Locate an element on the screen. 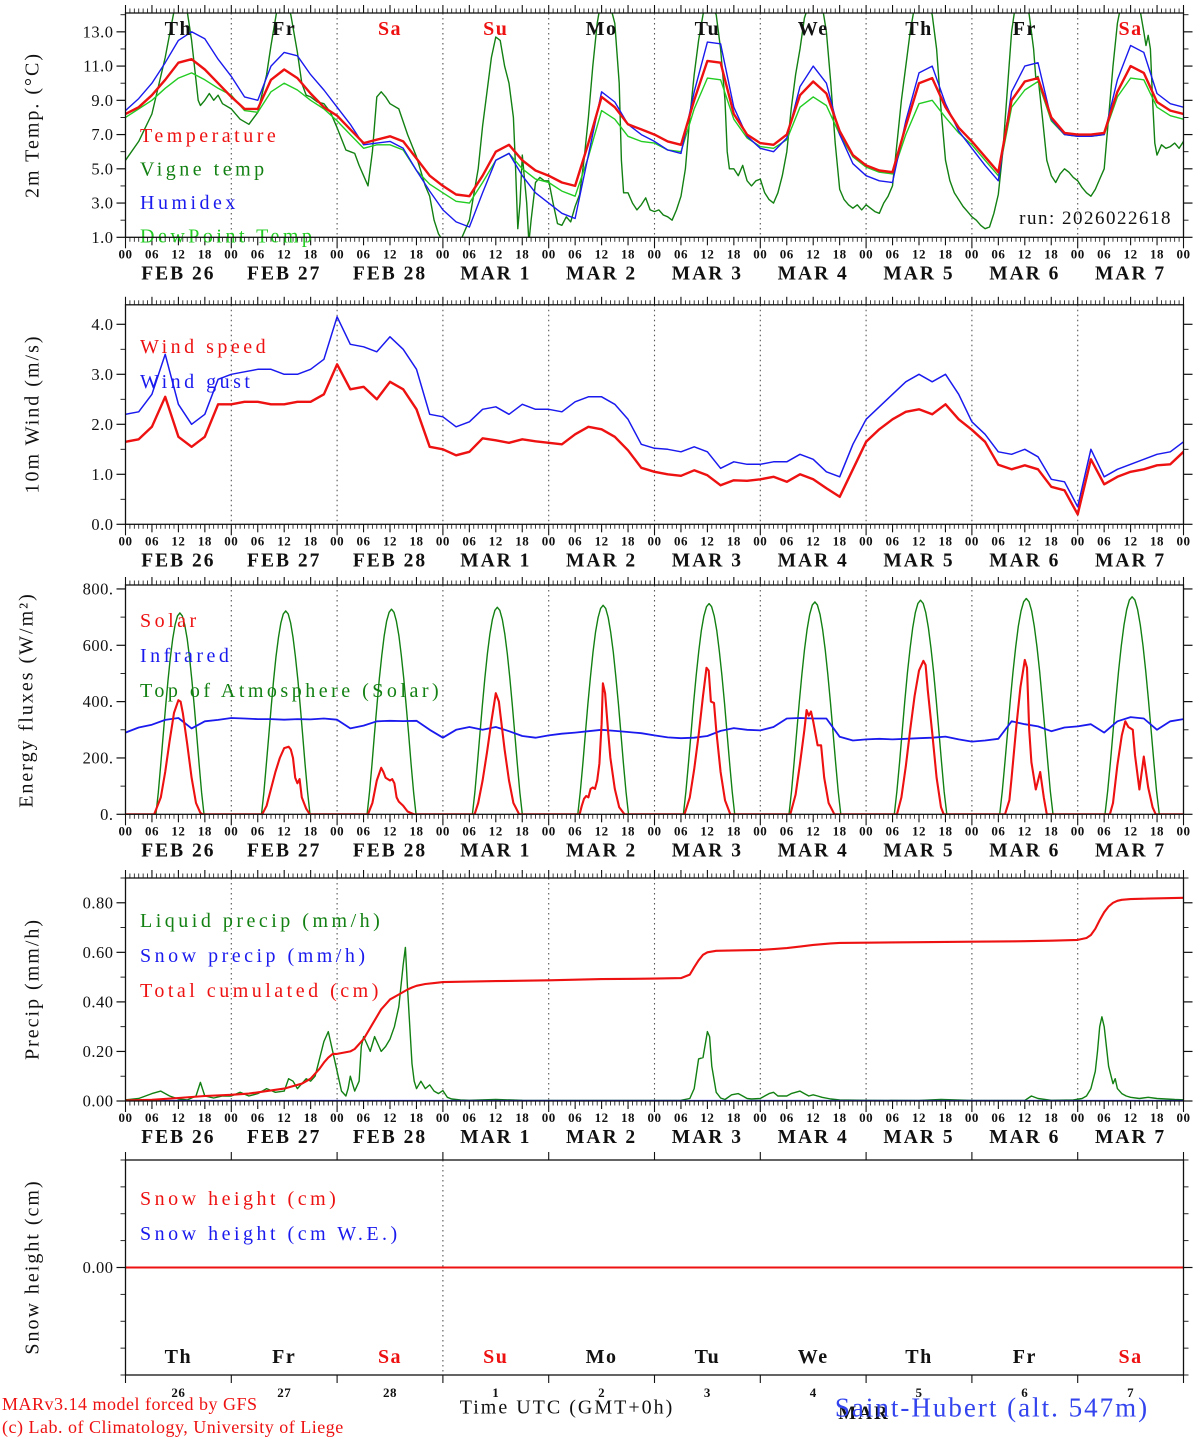 Image resolution: width=1194 pixels, height=1440 pixels. station-label: Saint-Hubert (alt. 547m) is located at coordinates (992, 1407).